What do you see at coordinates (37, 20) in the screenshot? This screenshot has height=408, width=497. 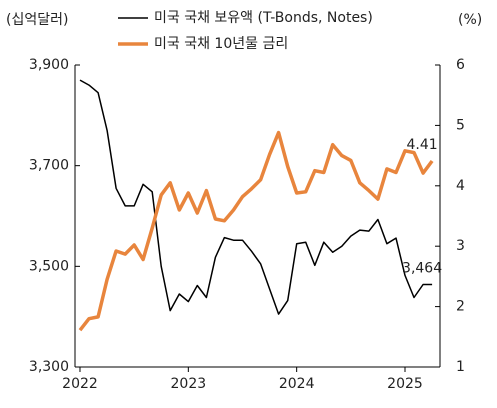 I see `y-axis-label: (십억달러)` at bounding box center [37, 20].